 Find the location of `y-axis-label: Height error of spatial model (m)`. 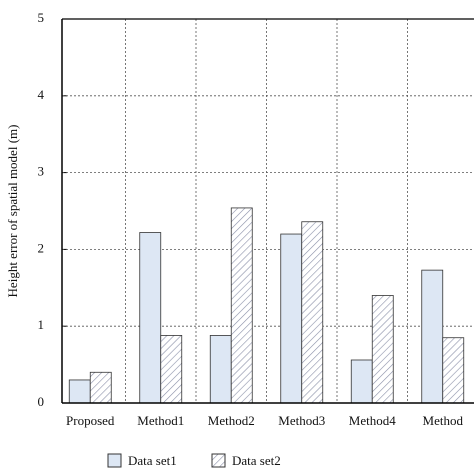

y-axis-label: Height error of spatial model (m) is located at coordinates (12, 211).